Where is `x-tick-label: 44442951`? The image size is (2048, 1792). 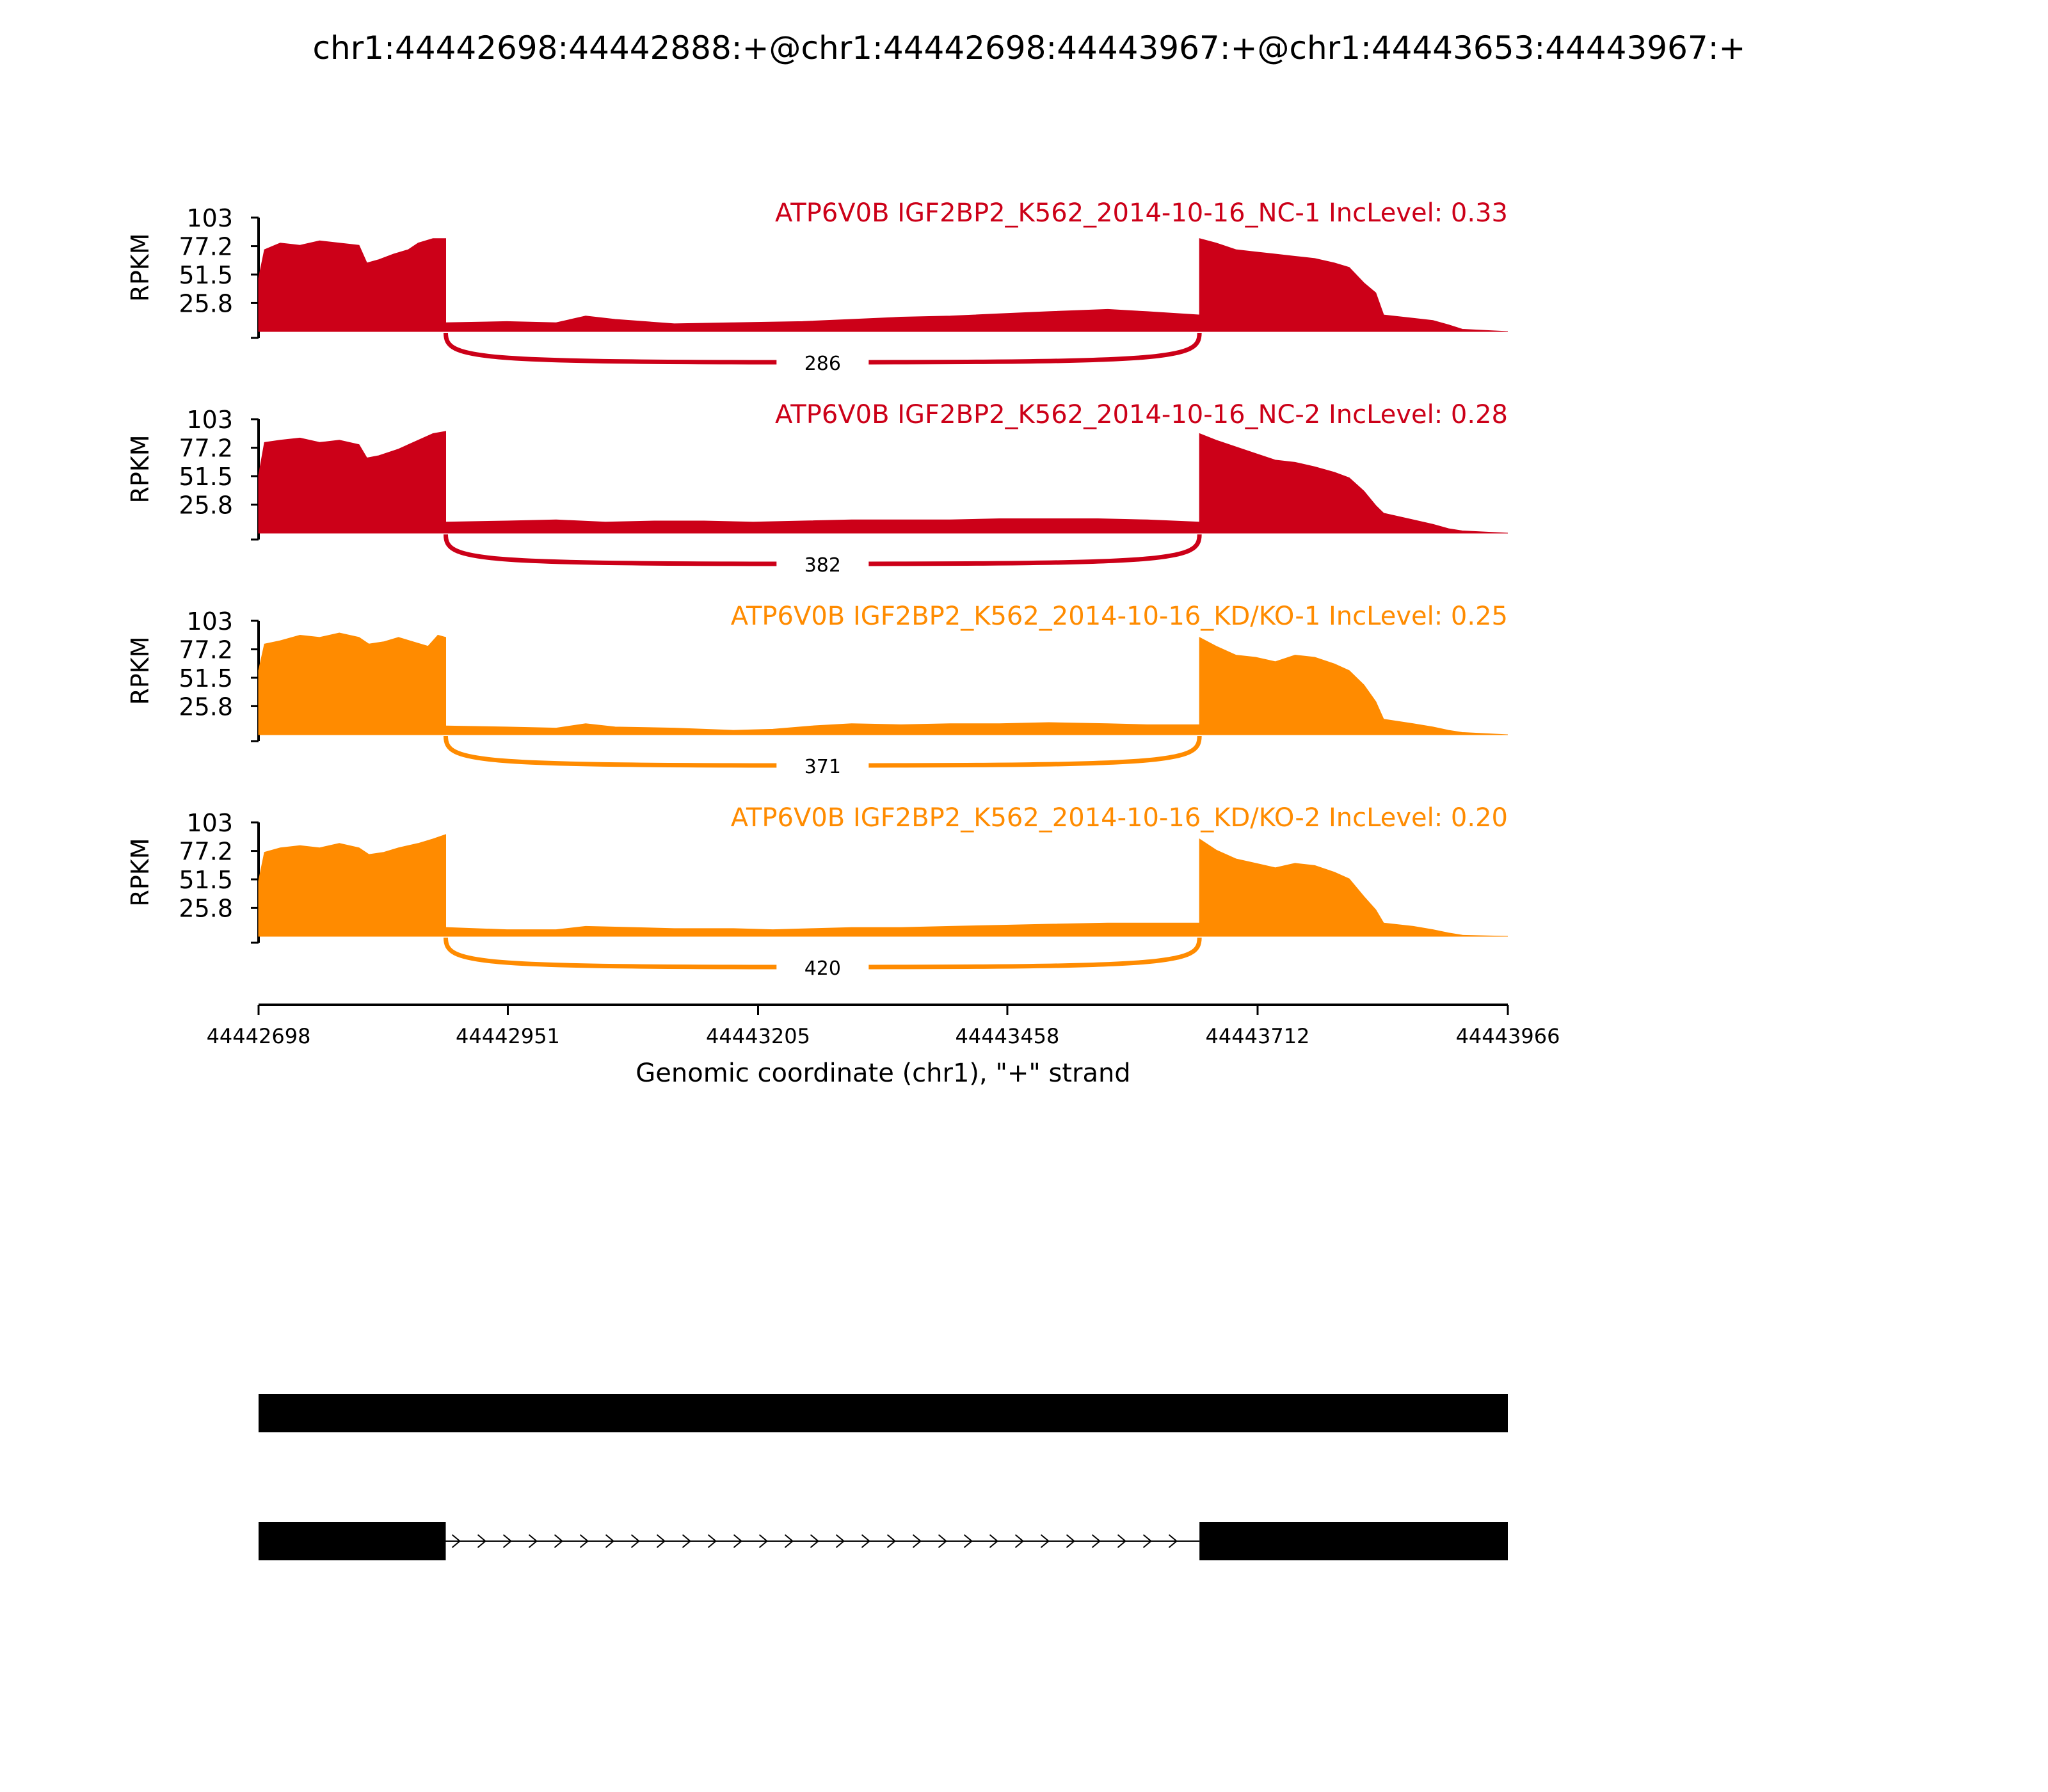 x-tick-label: 44442951 is located at coordinates (508, 1036).